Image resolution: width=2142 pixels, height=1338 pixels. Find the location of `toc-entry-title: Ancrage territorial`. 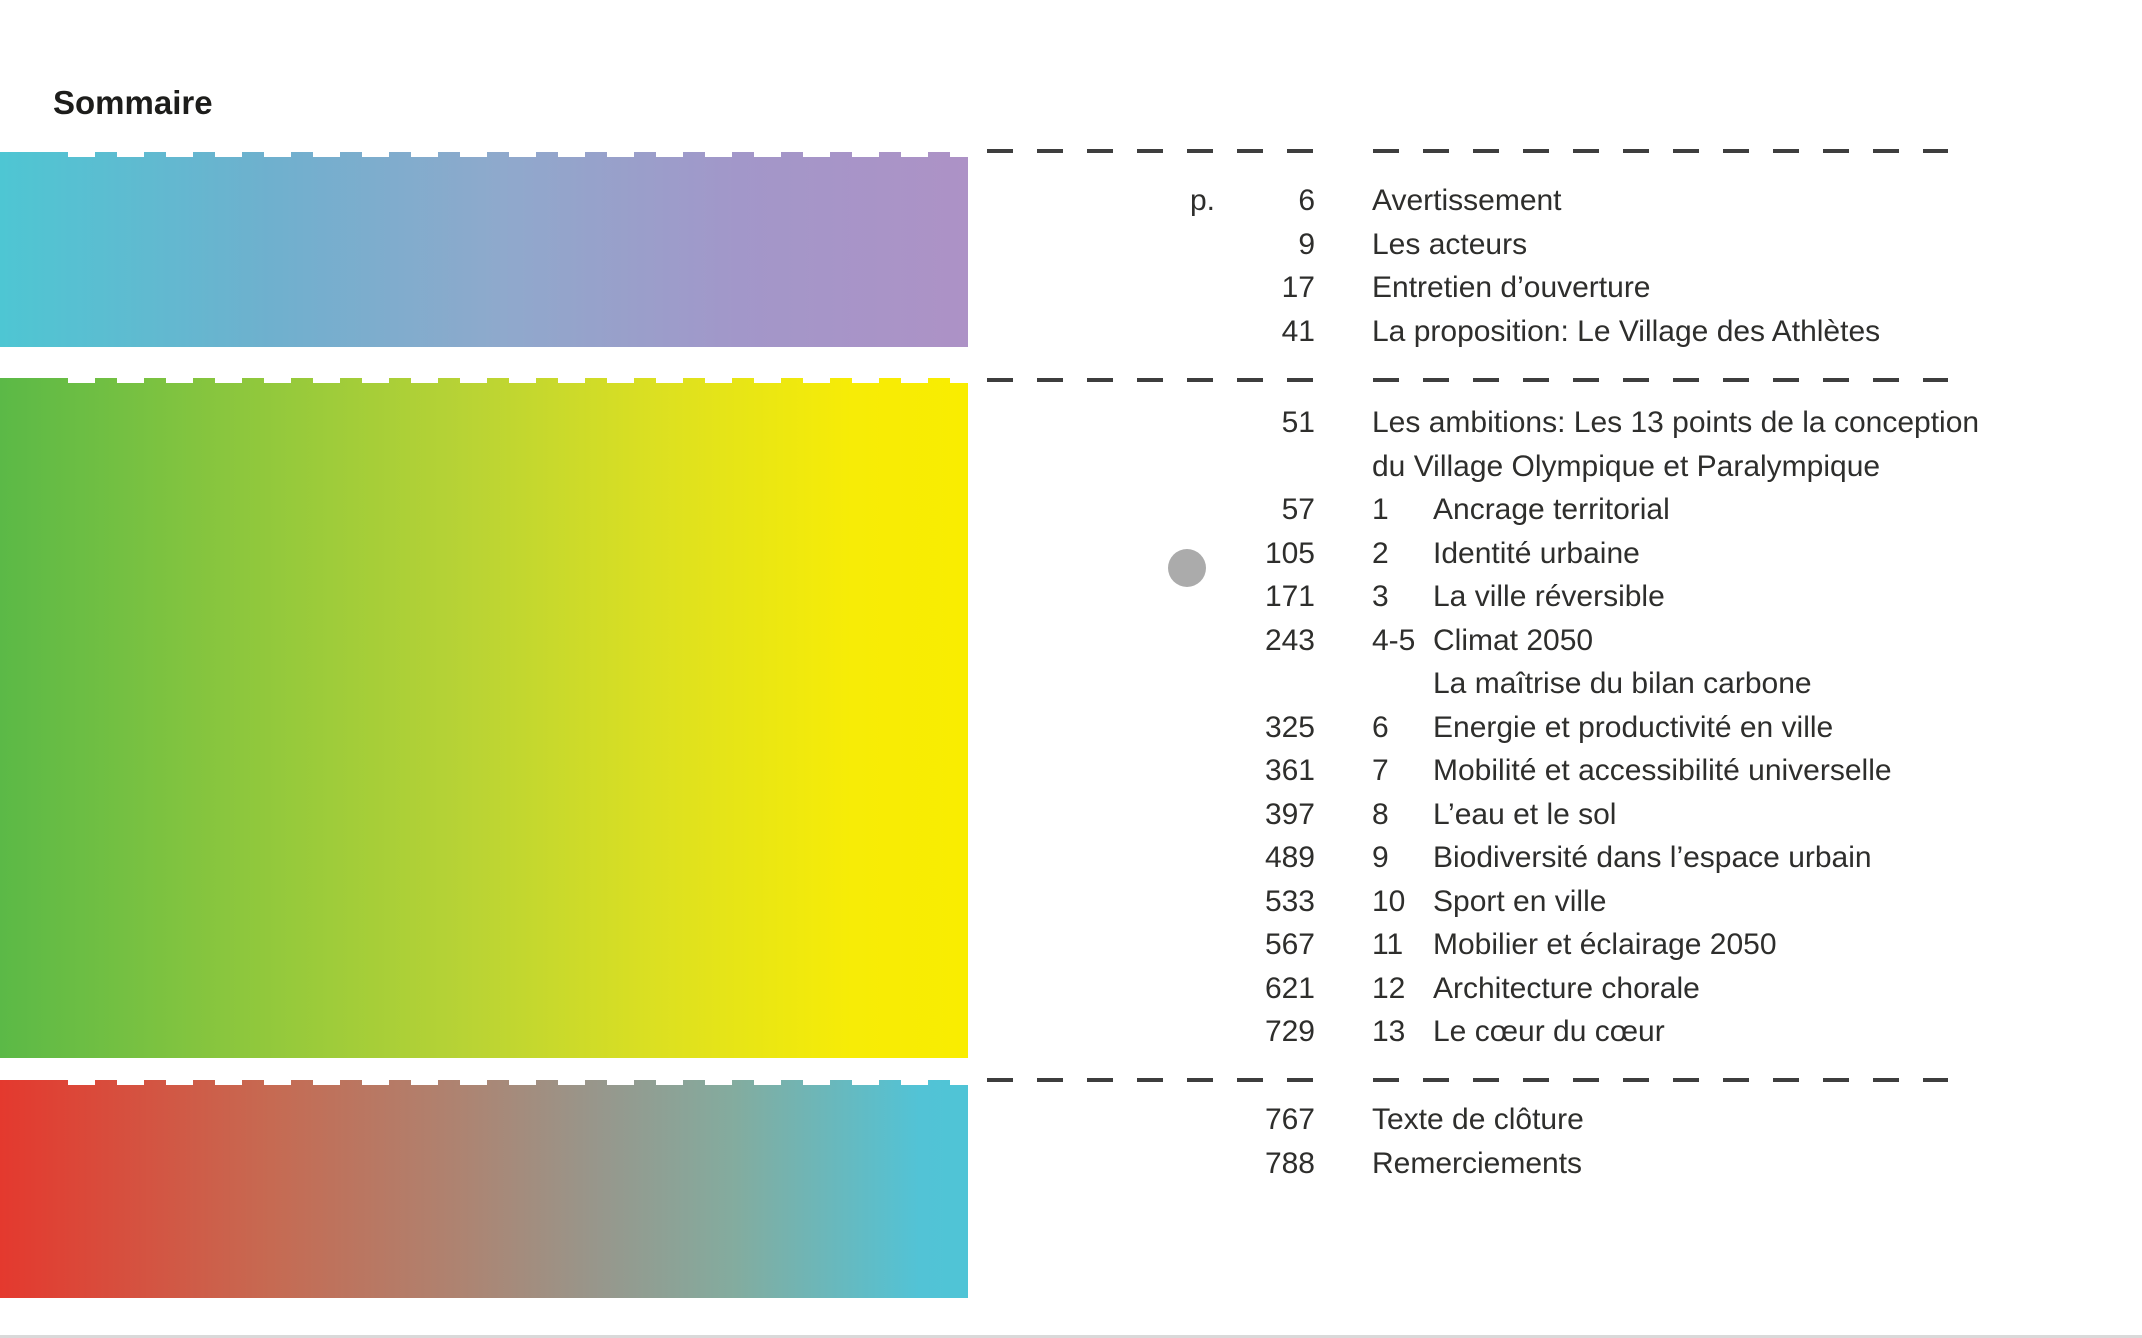

toc-entry-title: Ancrage territorial is located at coordinates (1551, 509).